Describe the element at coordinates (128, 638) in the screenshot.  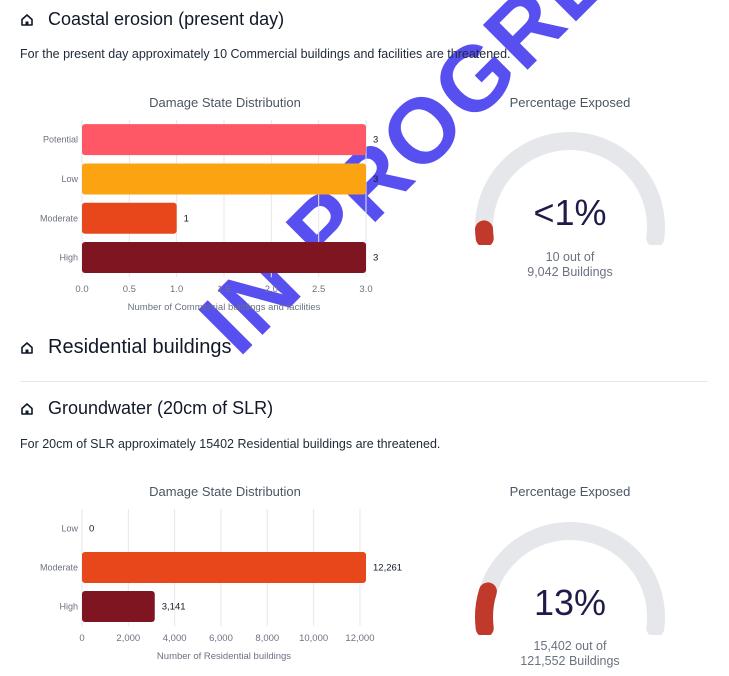
I see `x-tick-label: 2,000` at that location.